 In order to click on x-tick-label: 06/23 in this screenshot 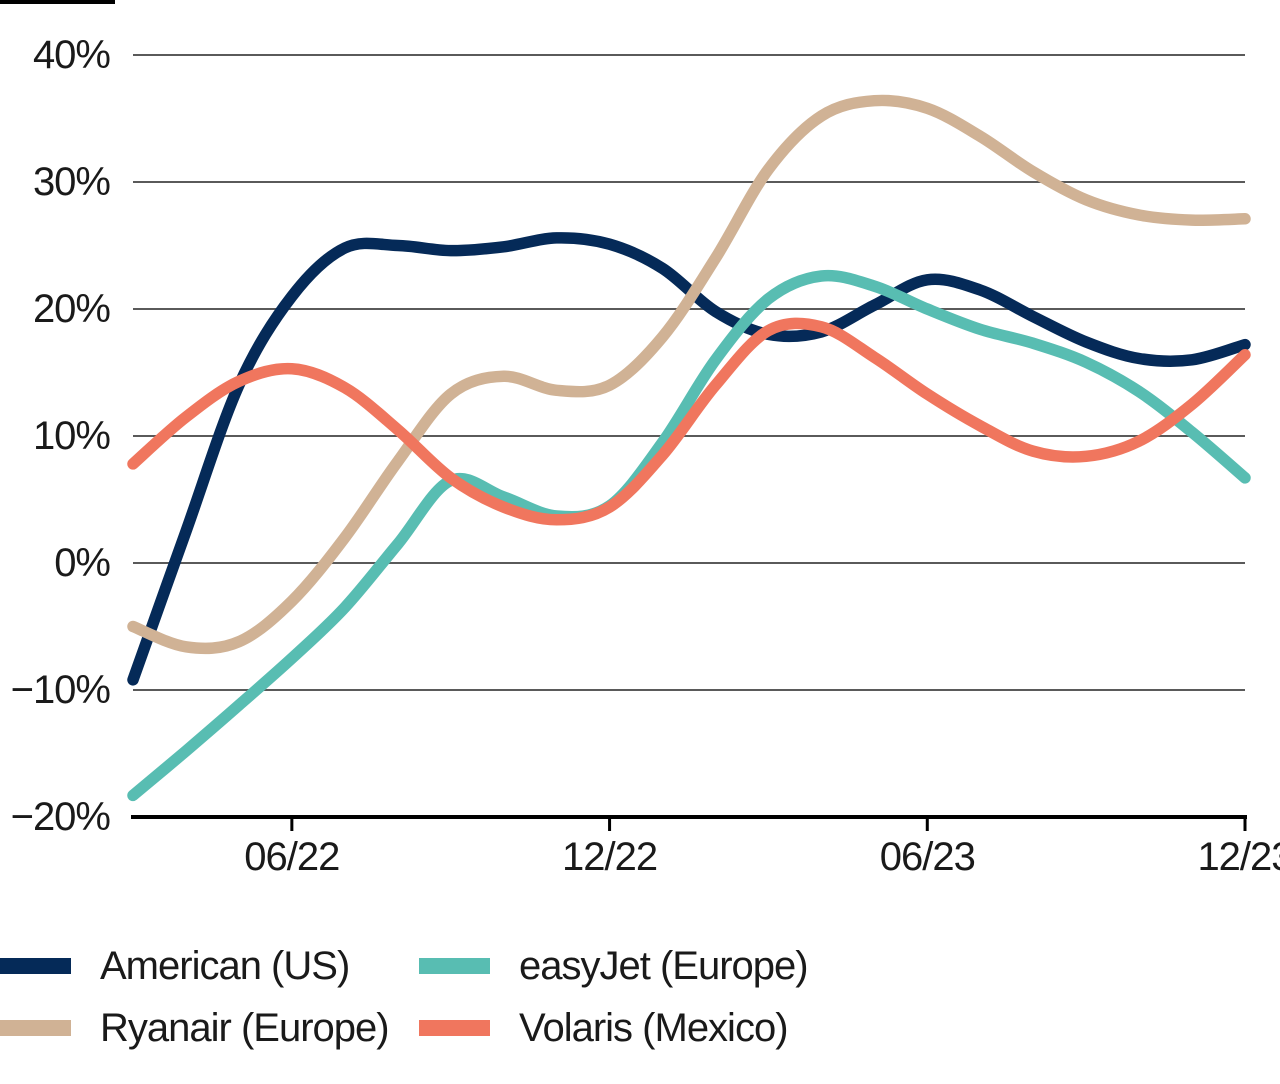, I will do `click(927, 857)`.